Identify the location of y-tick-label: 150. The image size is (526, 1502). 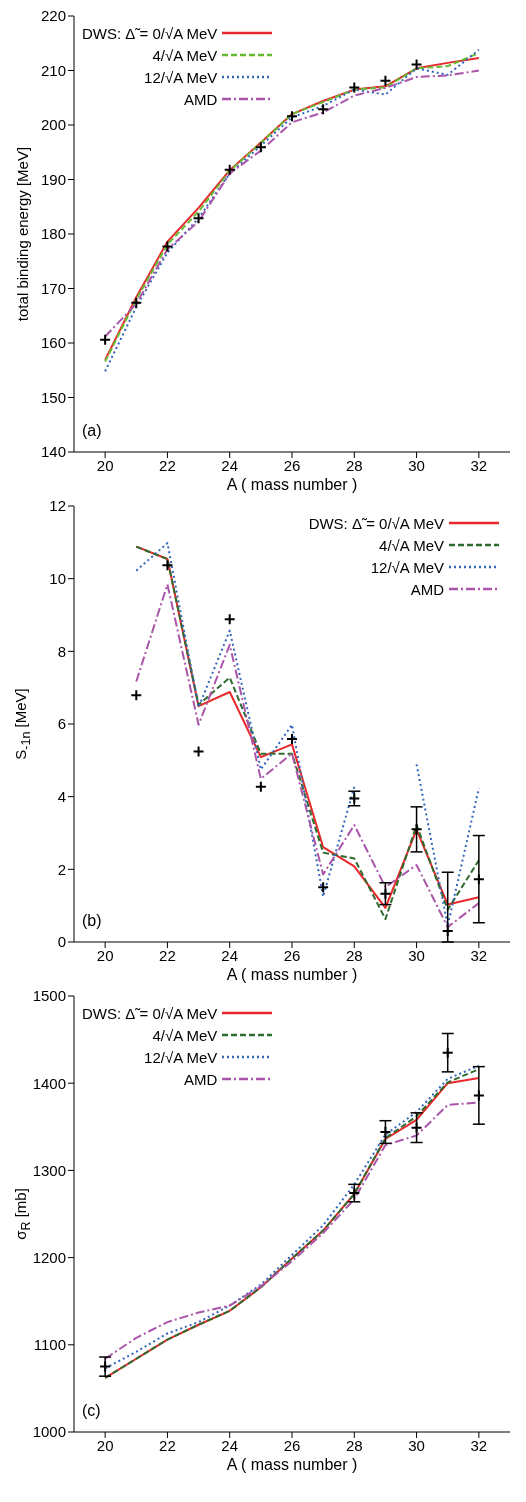
(53, 397).